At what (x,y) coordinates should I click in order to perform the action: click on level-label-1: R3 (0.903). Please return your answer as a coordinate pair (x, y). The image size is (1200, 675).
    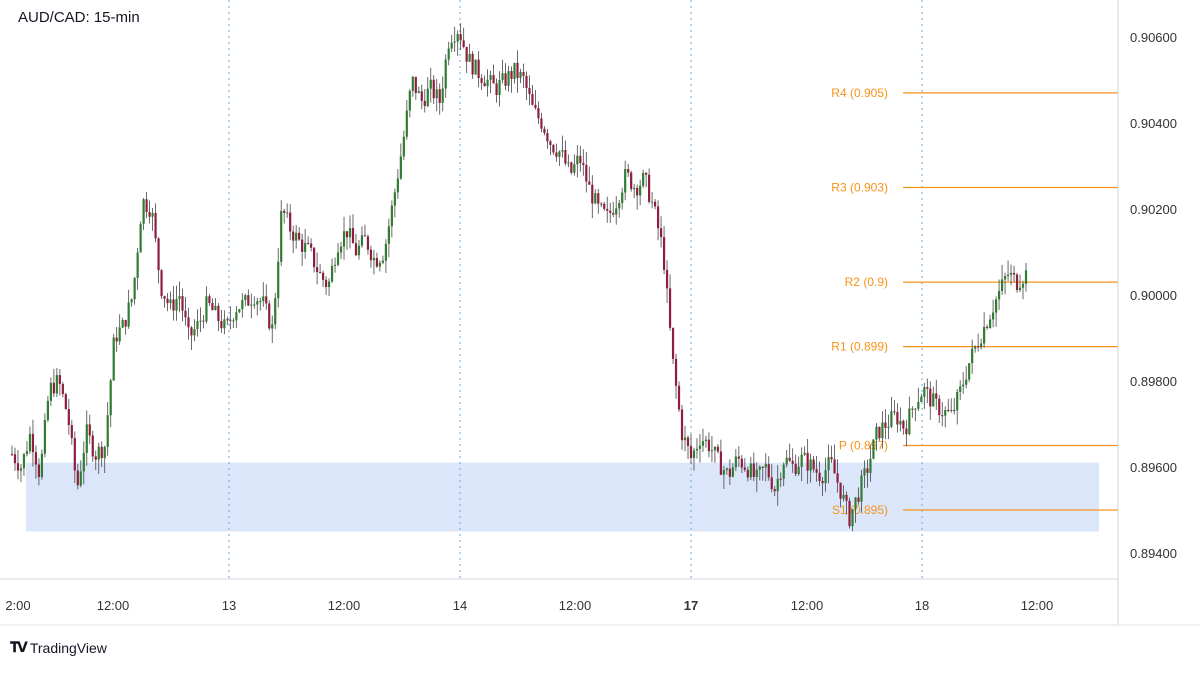
    Looking at the image, I should click on (859, 188).